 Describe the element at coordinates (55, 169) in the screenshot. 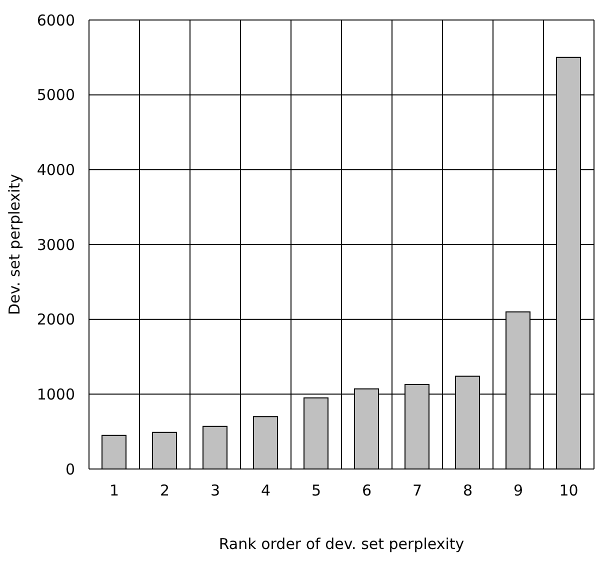

I see `y-tick-label: 4000` at that location.